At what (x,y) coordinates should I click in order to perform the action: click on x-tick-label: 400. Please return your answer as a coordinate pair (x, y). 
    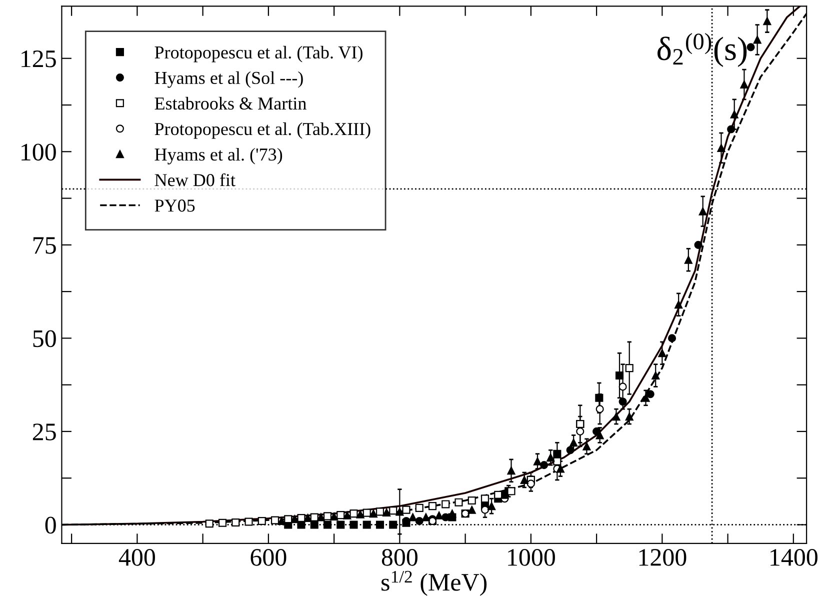
    Looking at the image, I should click on (136, 557).